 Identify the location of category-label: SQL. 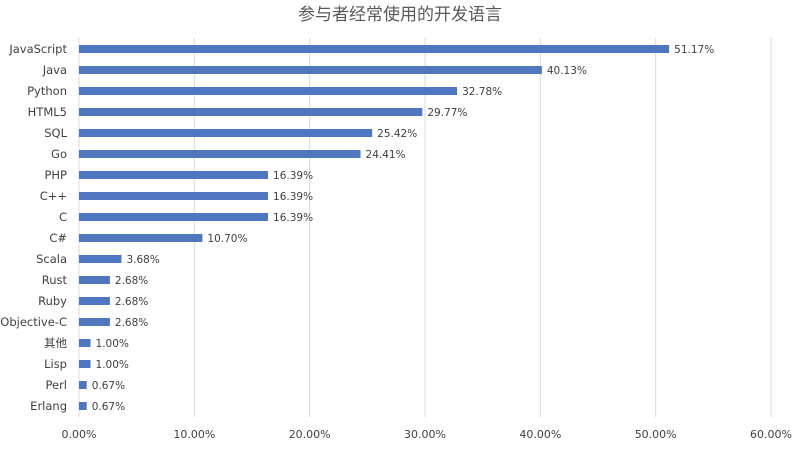
(55, 133).